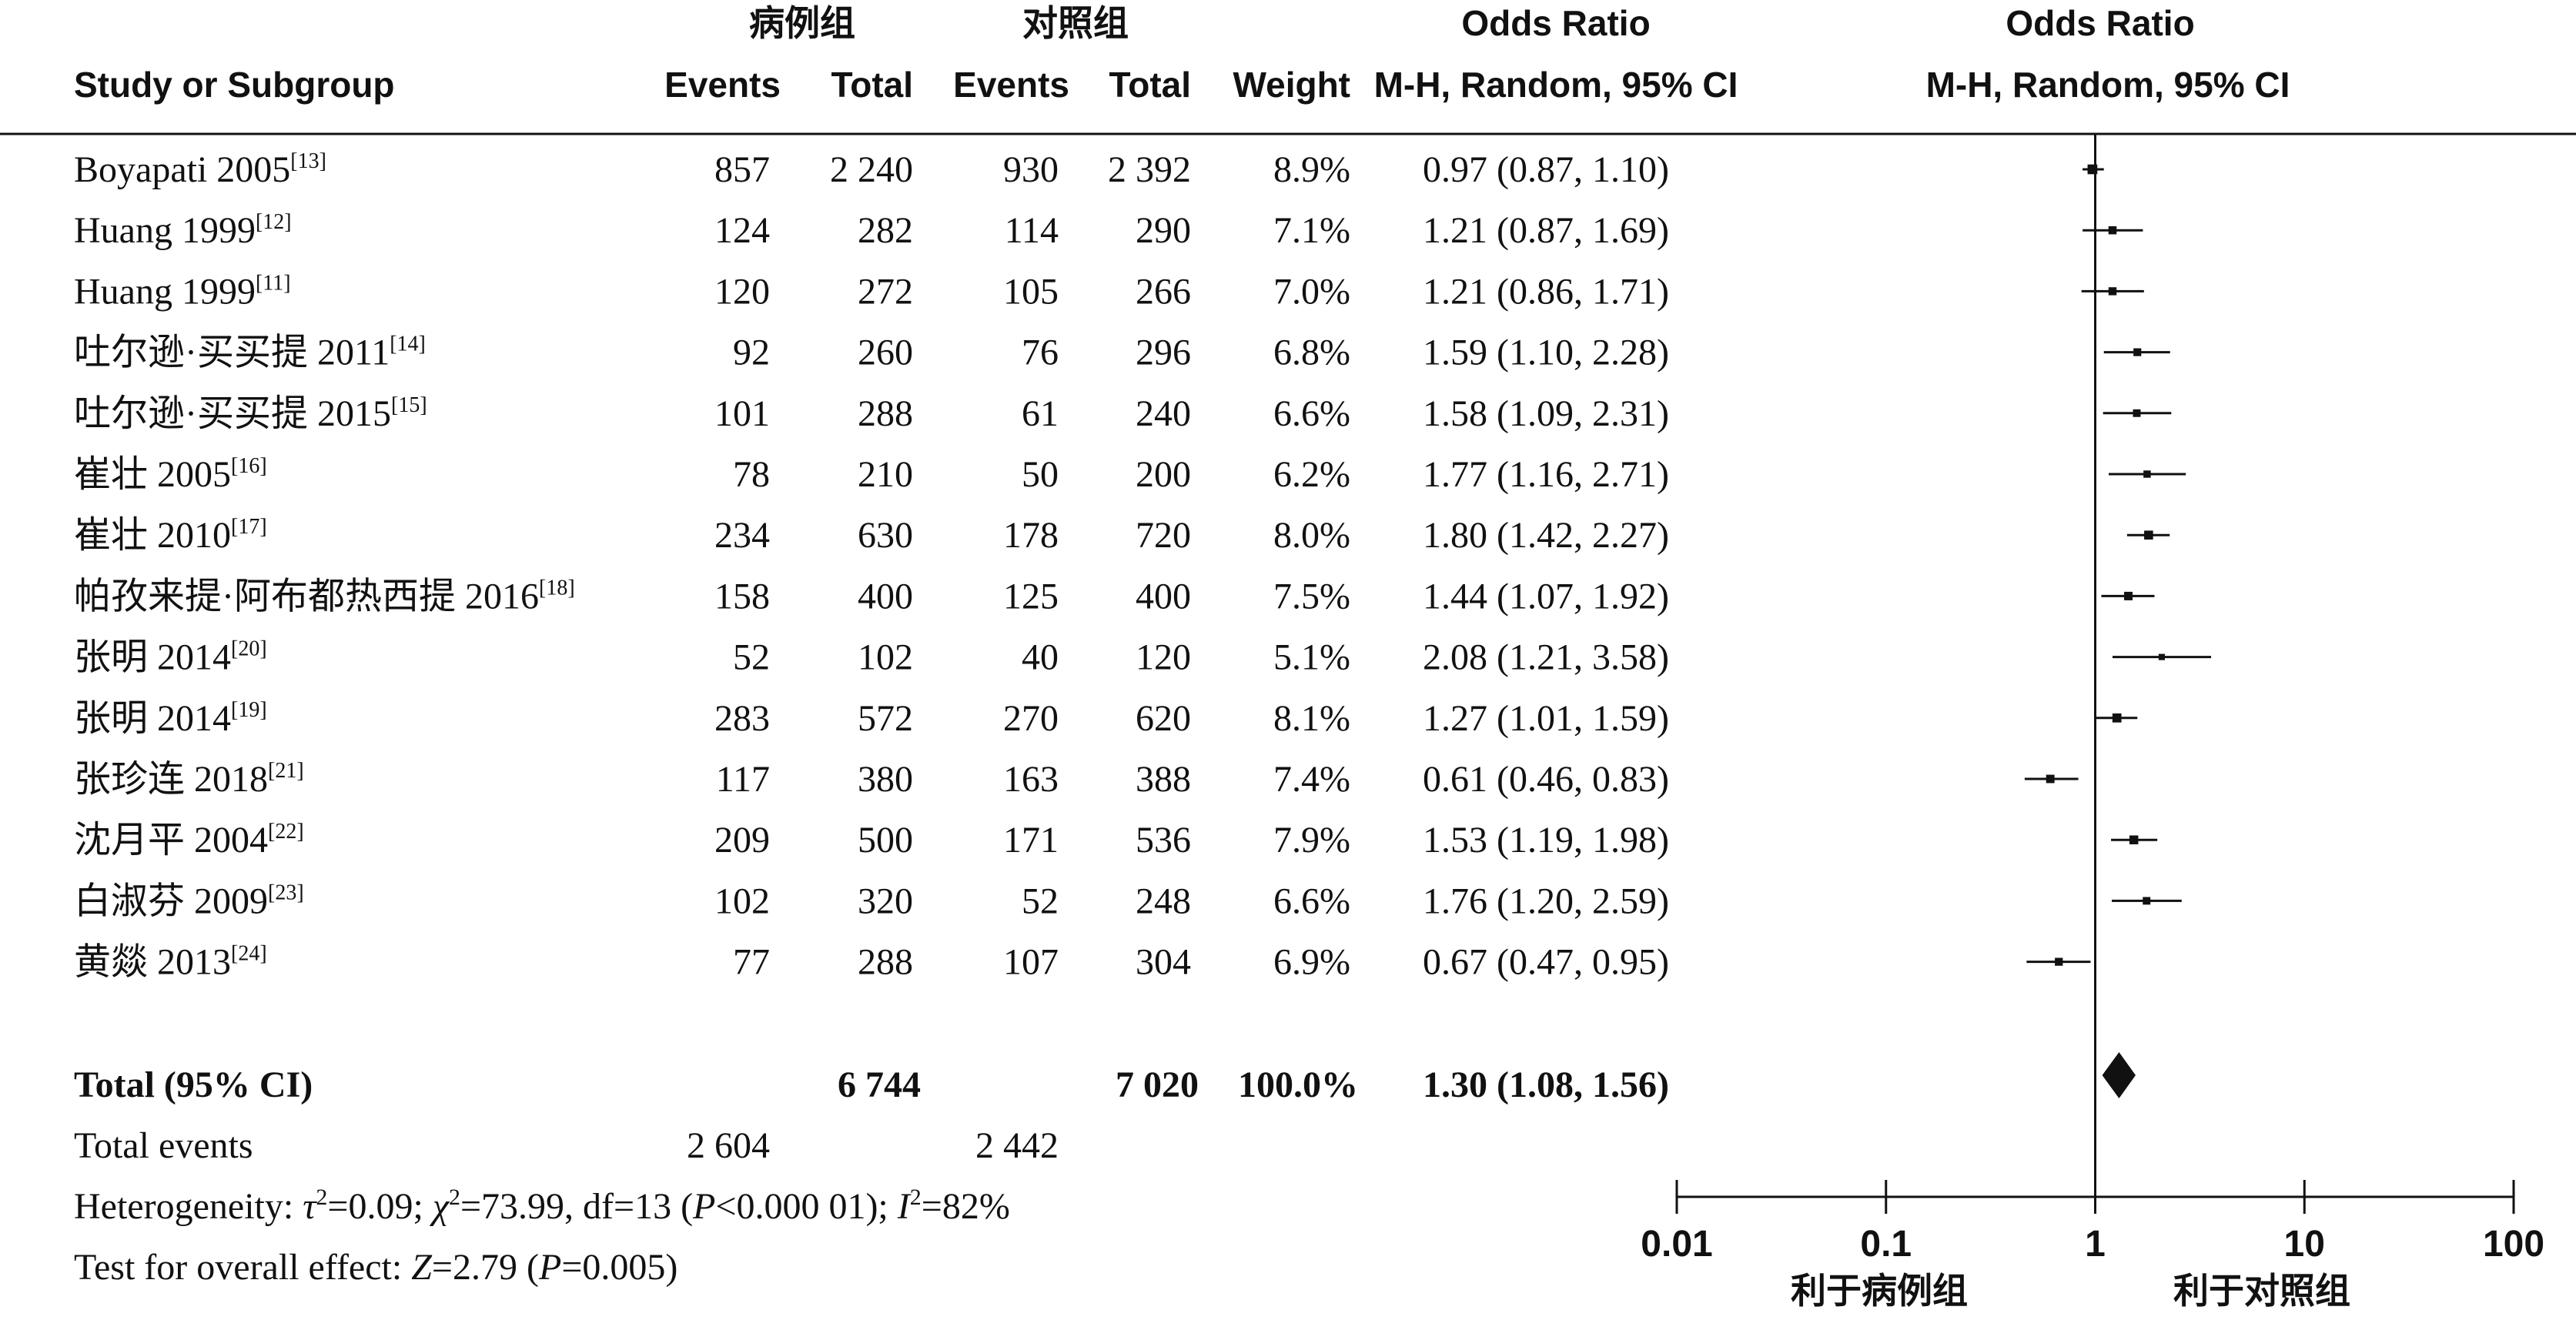 This screenshot has height=1320, width=2576. Describe the element at coordinates (885, 353) in the screenshot. I see `case-total-cell: 260` at that location.